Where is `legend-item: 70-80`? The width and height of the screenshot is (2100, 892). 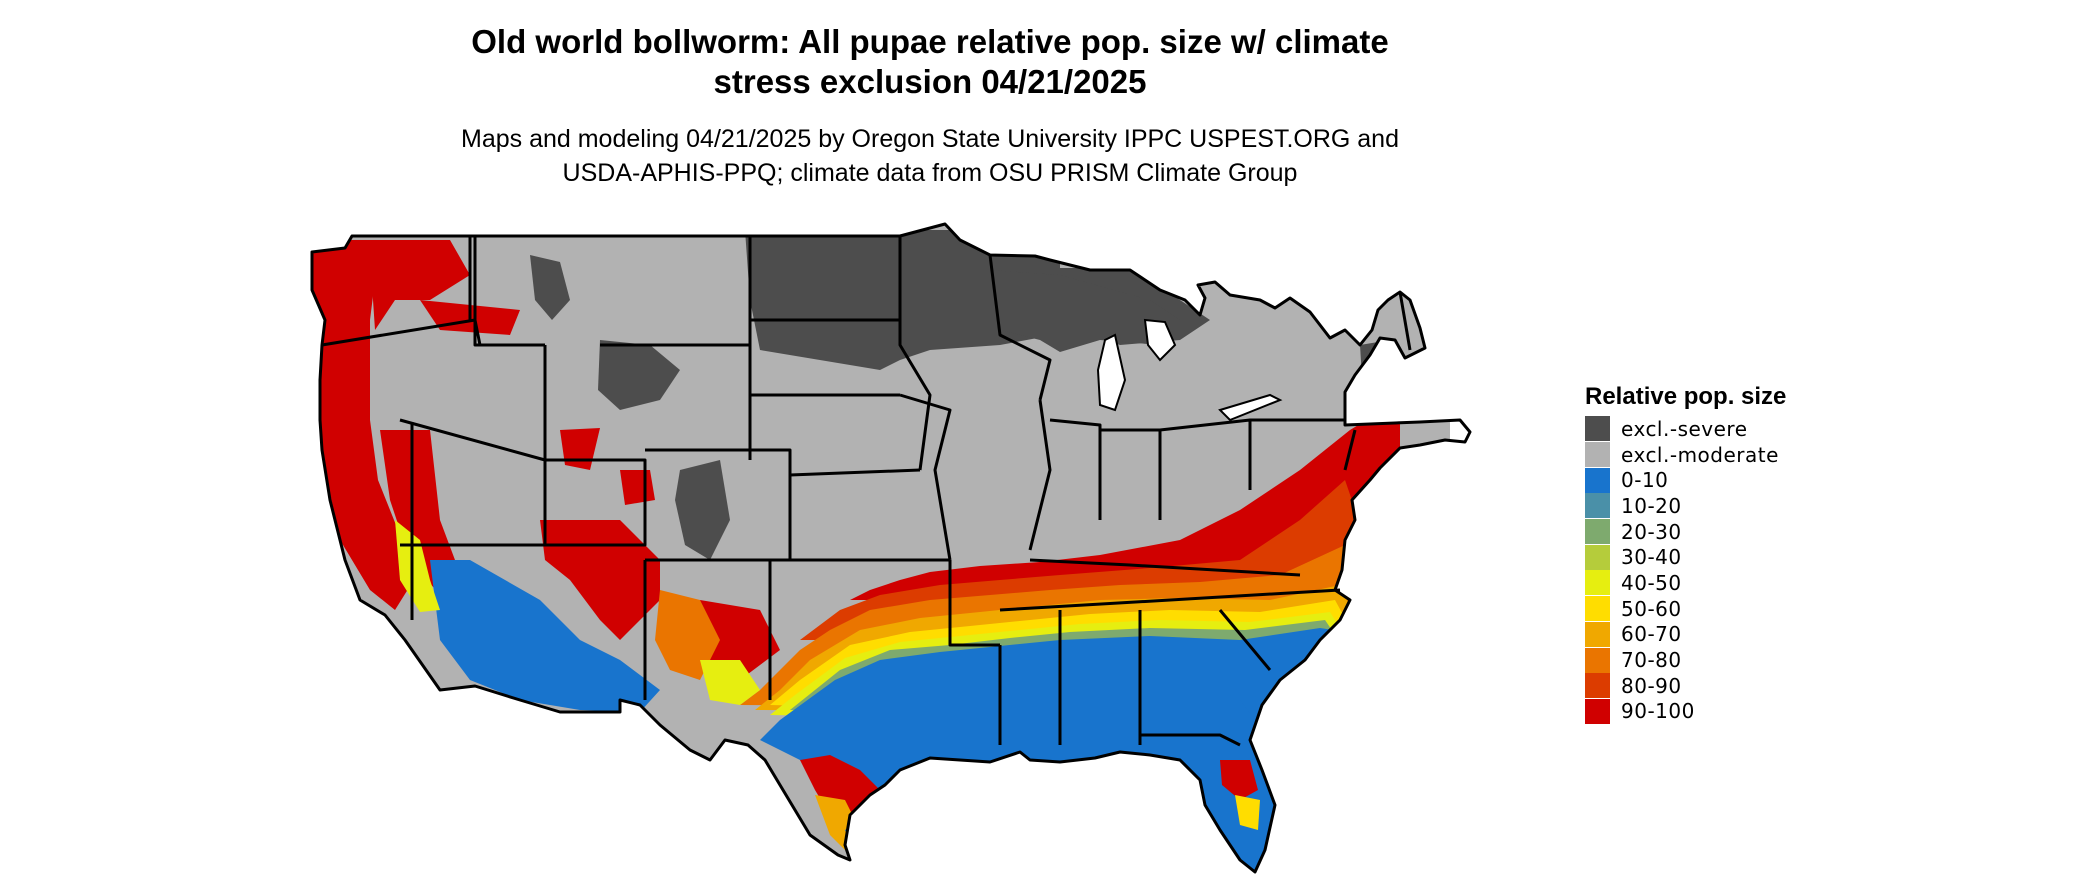
legend-item: 70-80 is located at coordinates (1685, 660).